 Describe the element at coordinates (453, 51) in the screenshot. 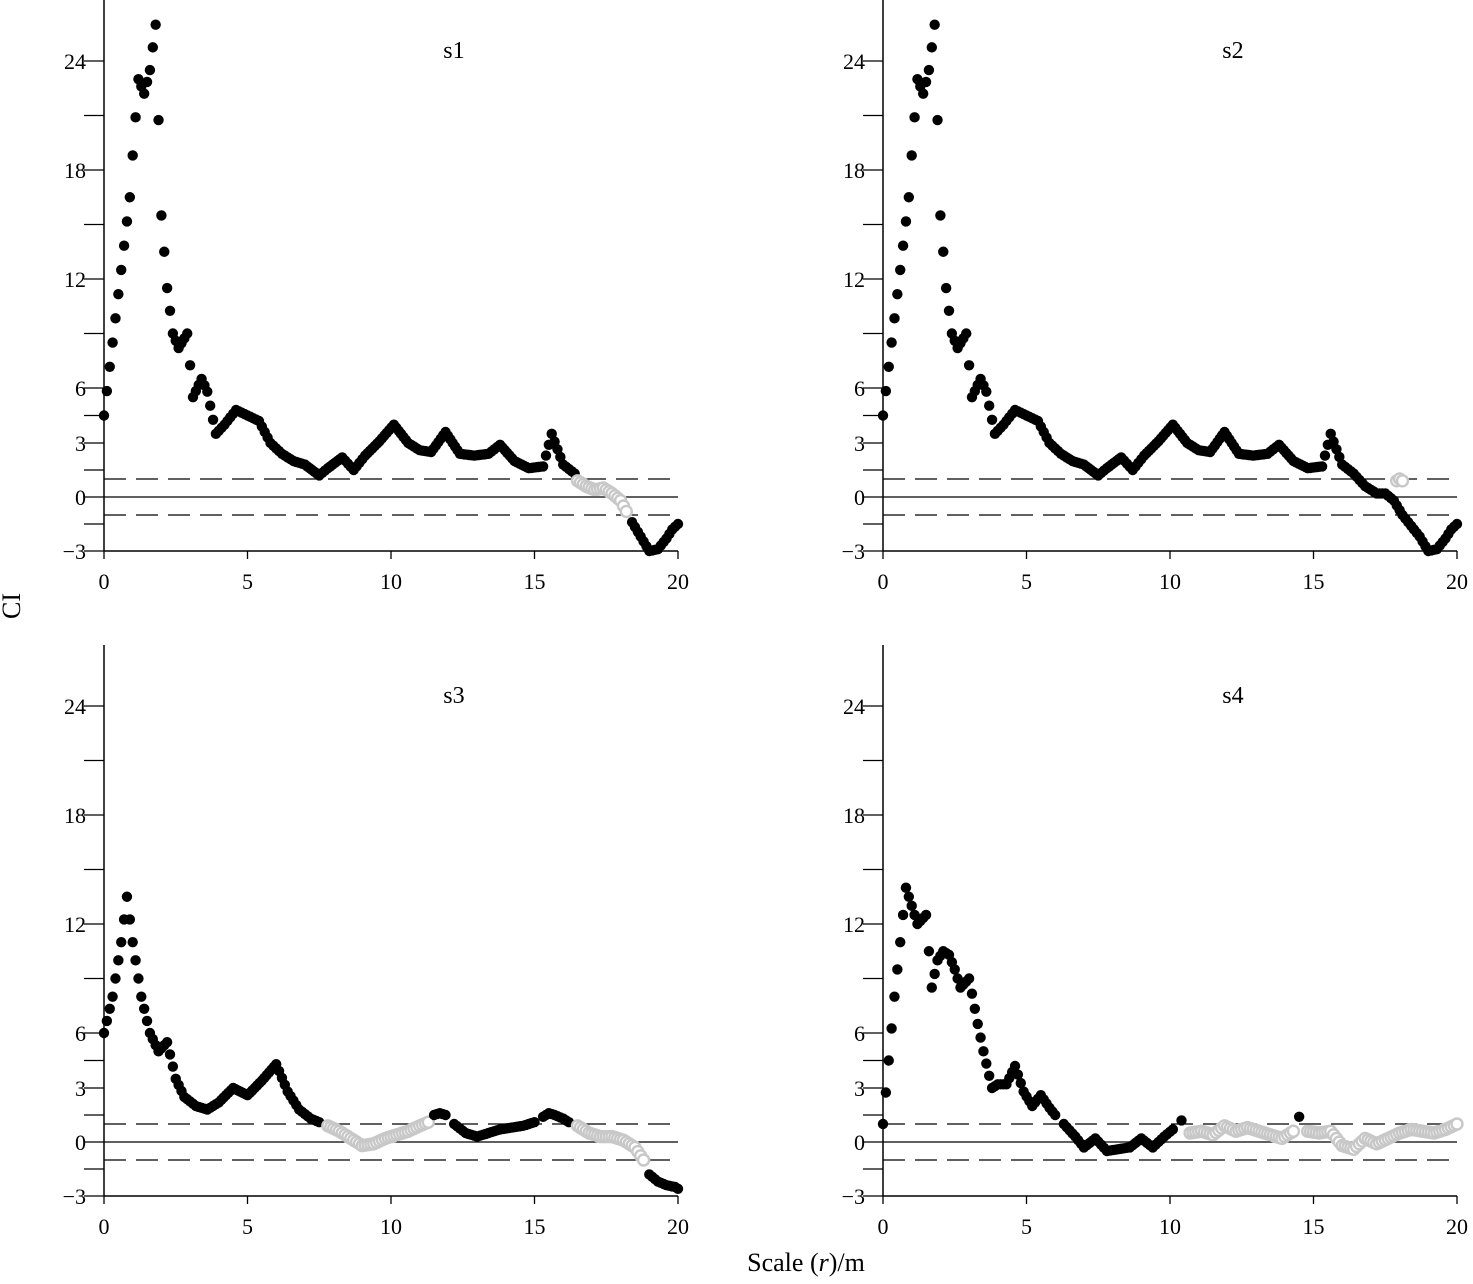

I see `panel-label: s1` at that location.